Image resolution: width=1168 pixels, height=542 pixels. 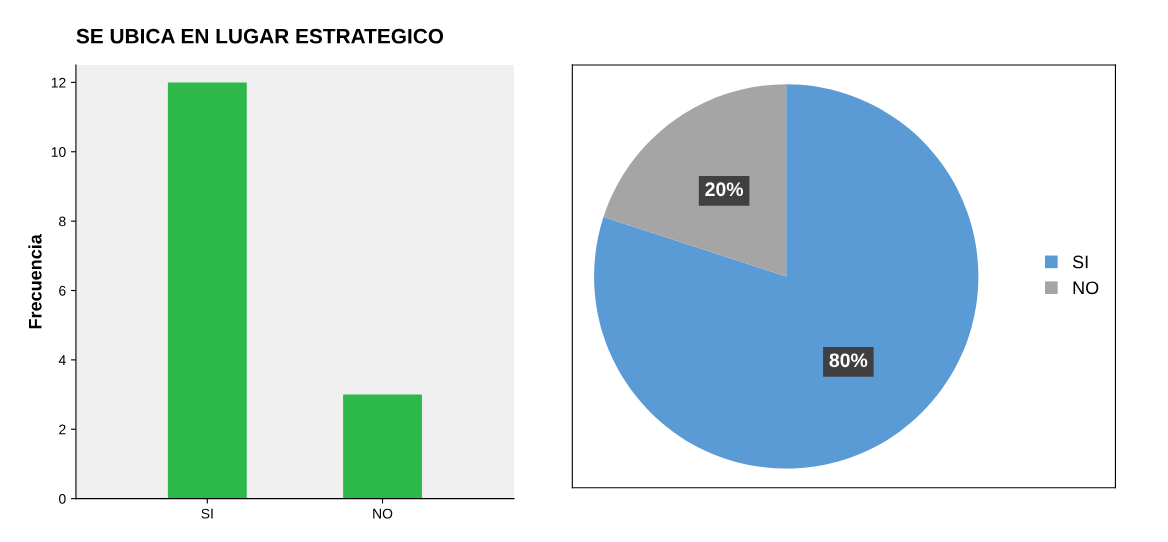 What do you see at coordinates (35, 281) in the screenshot?
I see `y-axis-title: Frecuencia` at bounding box center [35, 281].